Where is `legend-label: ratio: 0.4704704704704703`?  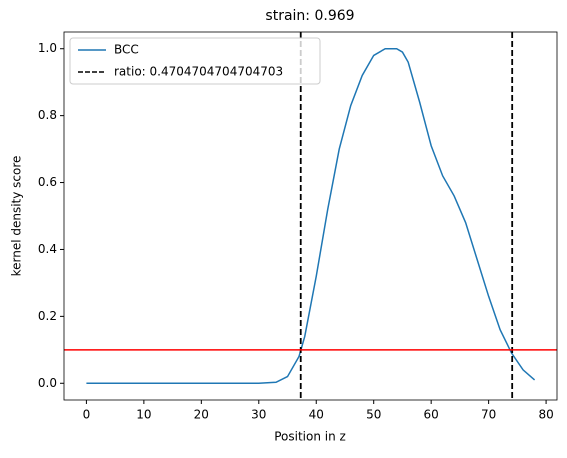 legend-label: ratio: 0.4704704704704703 is located at coordinates (198, 72).